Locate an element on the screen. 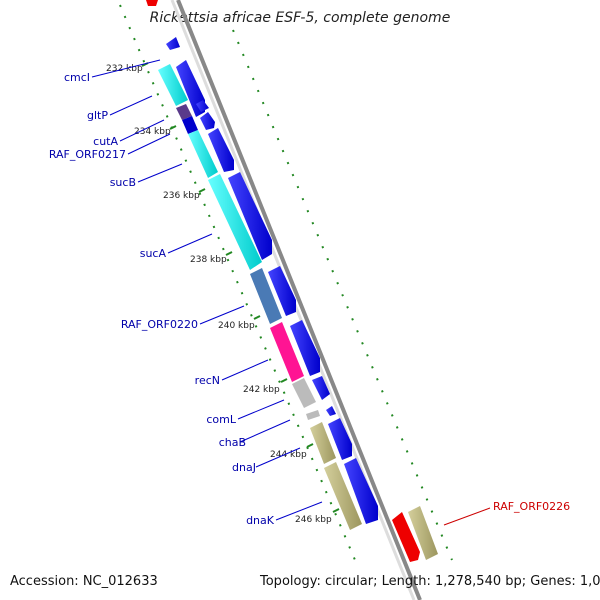  tick-label: 244 kbp is located at coordinates (288, 455).